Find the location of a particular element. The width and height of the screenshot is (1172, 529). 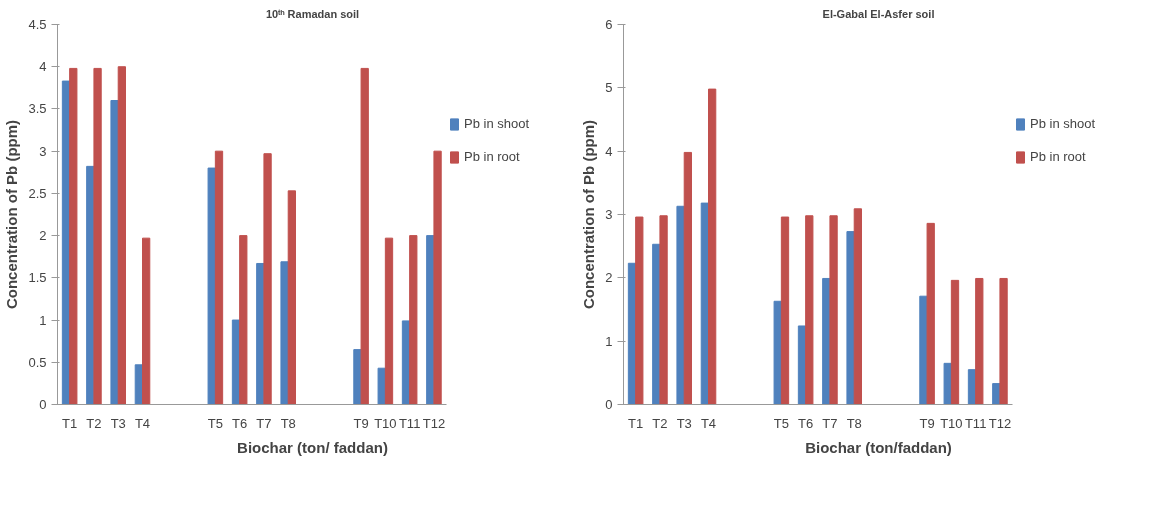

y-tick-label: 0.5 is located at coordinates (37, 362).